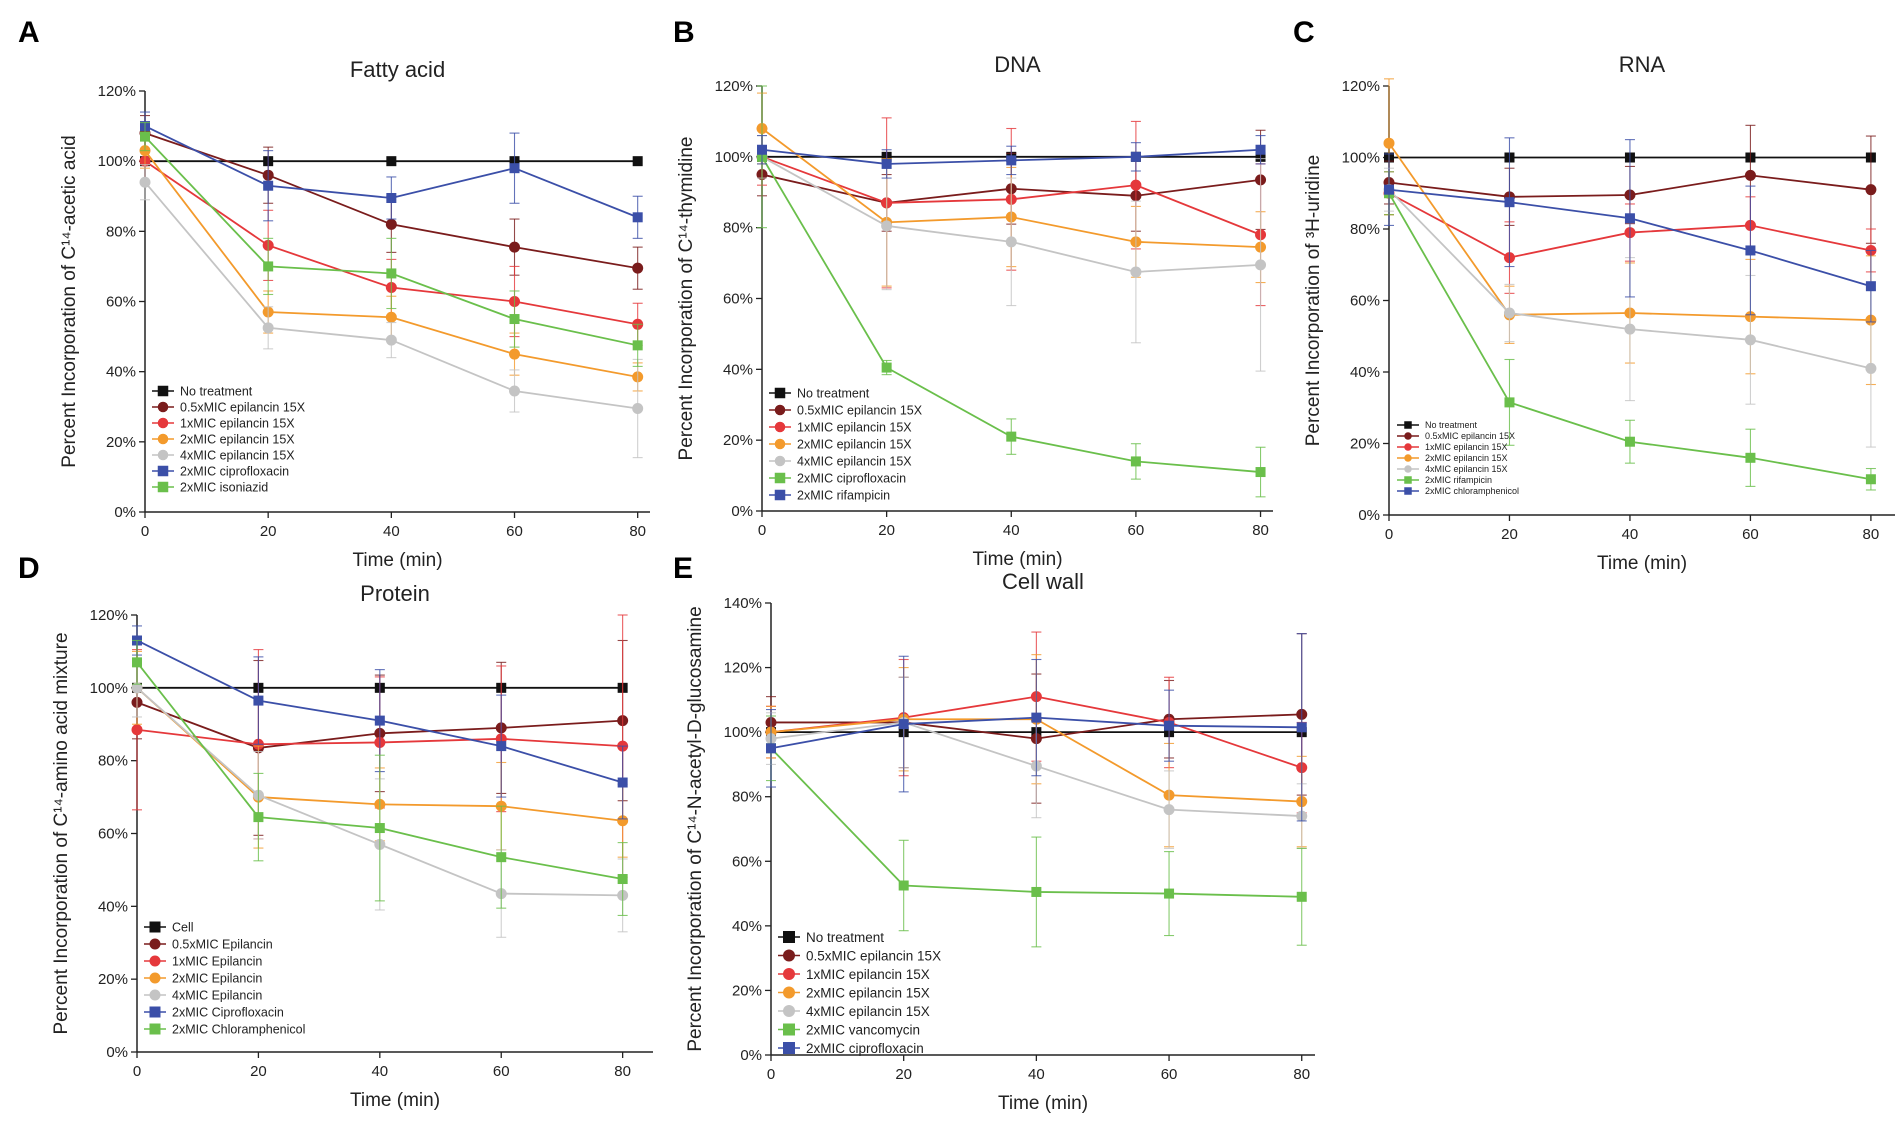 The image size is (1902, 1123). Describe the element at coordinates (238, 1030) in the screenshot. I see `legend-label: 2xMIC Chloramphenicol` at that location.